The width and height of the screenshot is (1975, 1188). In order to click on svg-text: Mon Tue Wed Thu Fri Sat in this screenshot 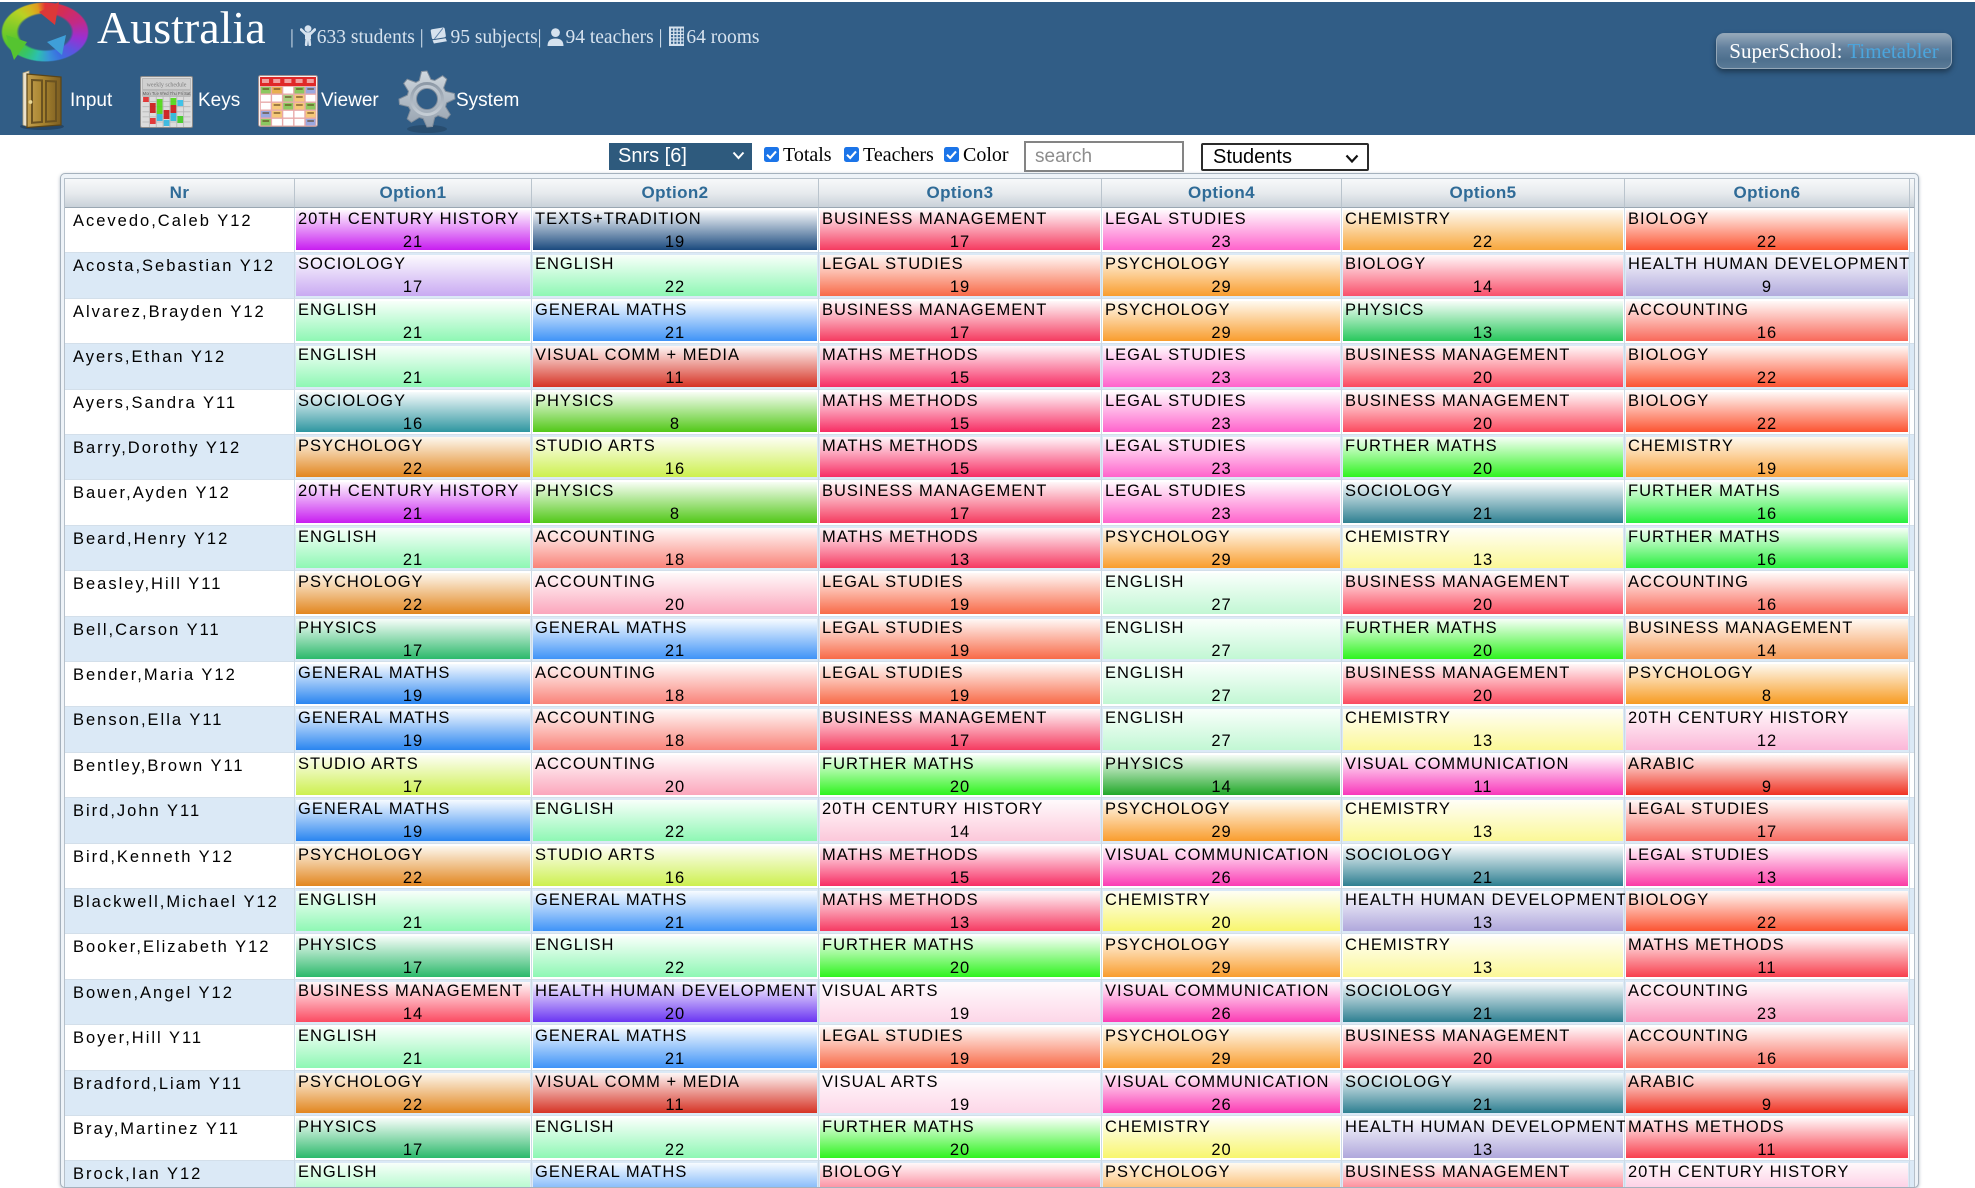, I will do `click(167, 93)`.